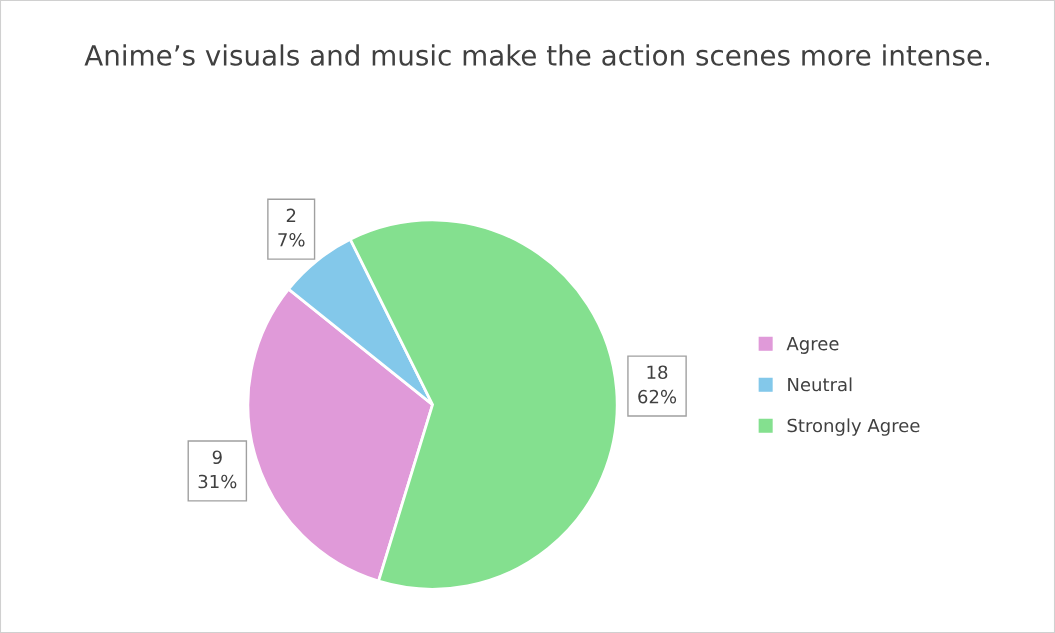 The height and width of the screenshot is (633, 1055). Describe the element at coordinates (657, 384) in the screenshot. I see `data-label: 18 62%` at that location.